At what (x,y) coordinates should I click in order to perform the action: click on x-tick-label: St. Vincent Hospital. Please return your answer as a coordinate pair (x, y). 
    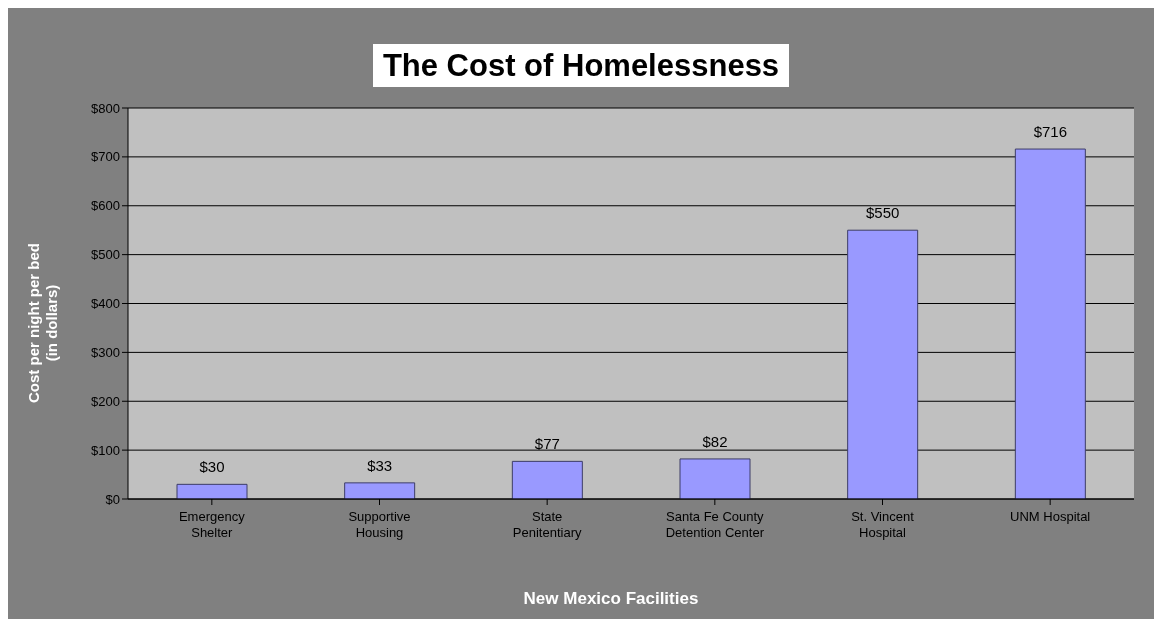
    Looking at the image, I should click on (883, 524).